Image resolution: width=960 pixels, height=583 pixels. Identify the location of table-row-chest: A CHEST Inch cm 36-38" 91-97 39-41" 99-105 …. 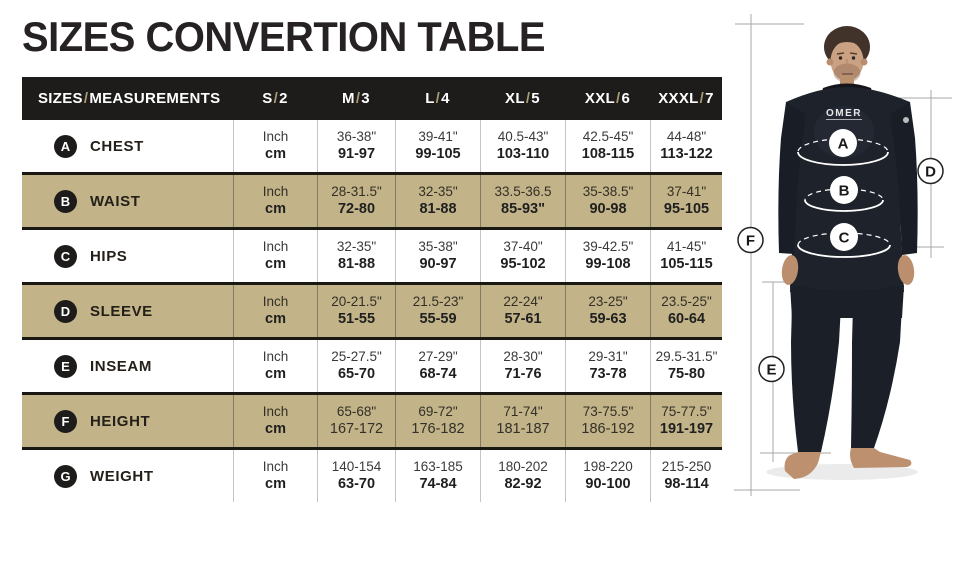
(372, 146).